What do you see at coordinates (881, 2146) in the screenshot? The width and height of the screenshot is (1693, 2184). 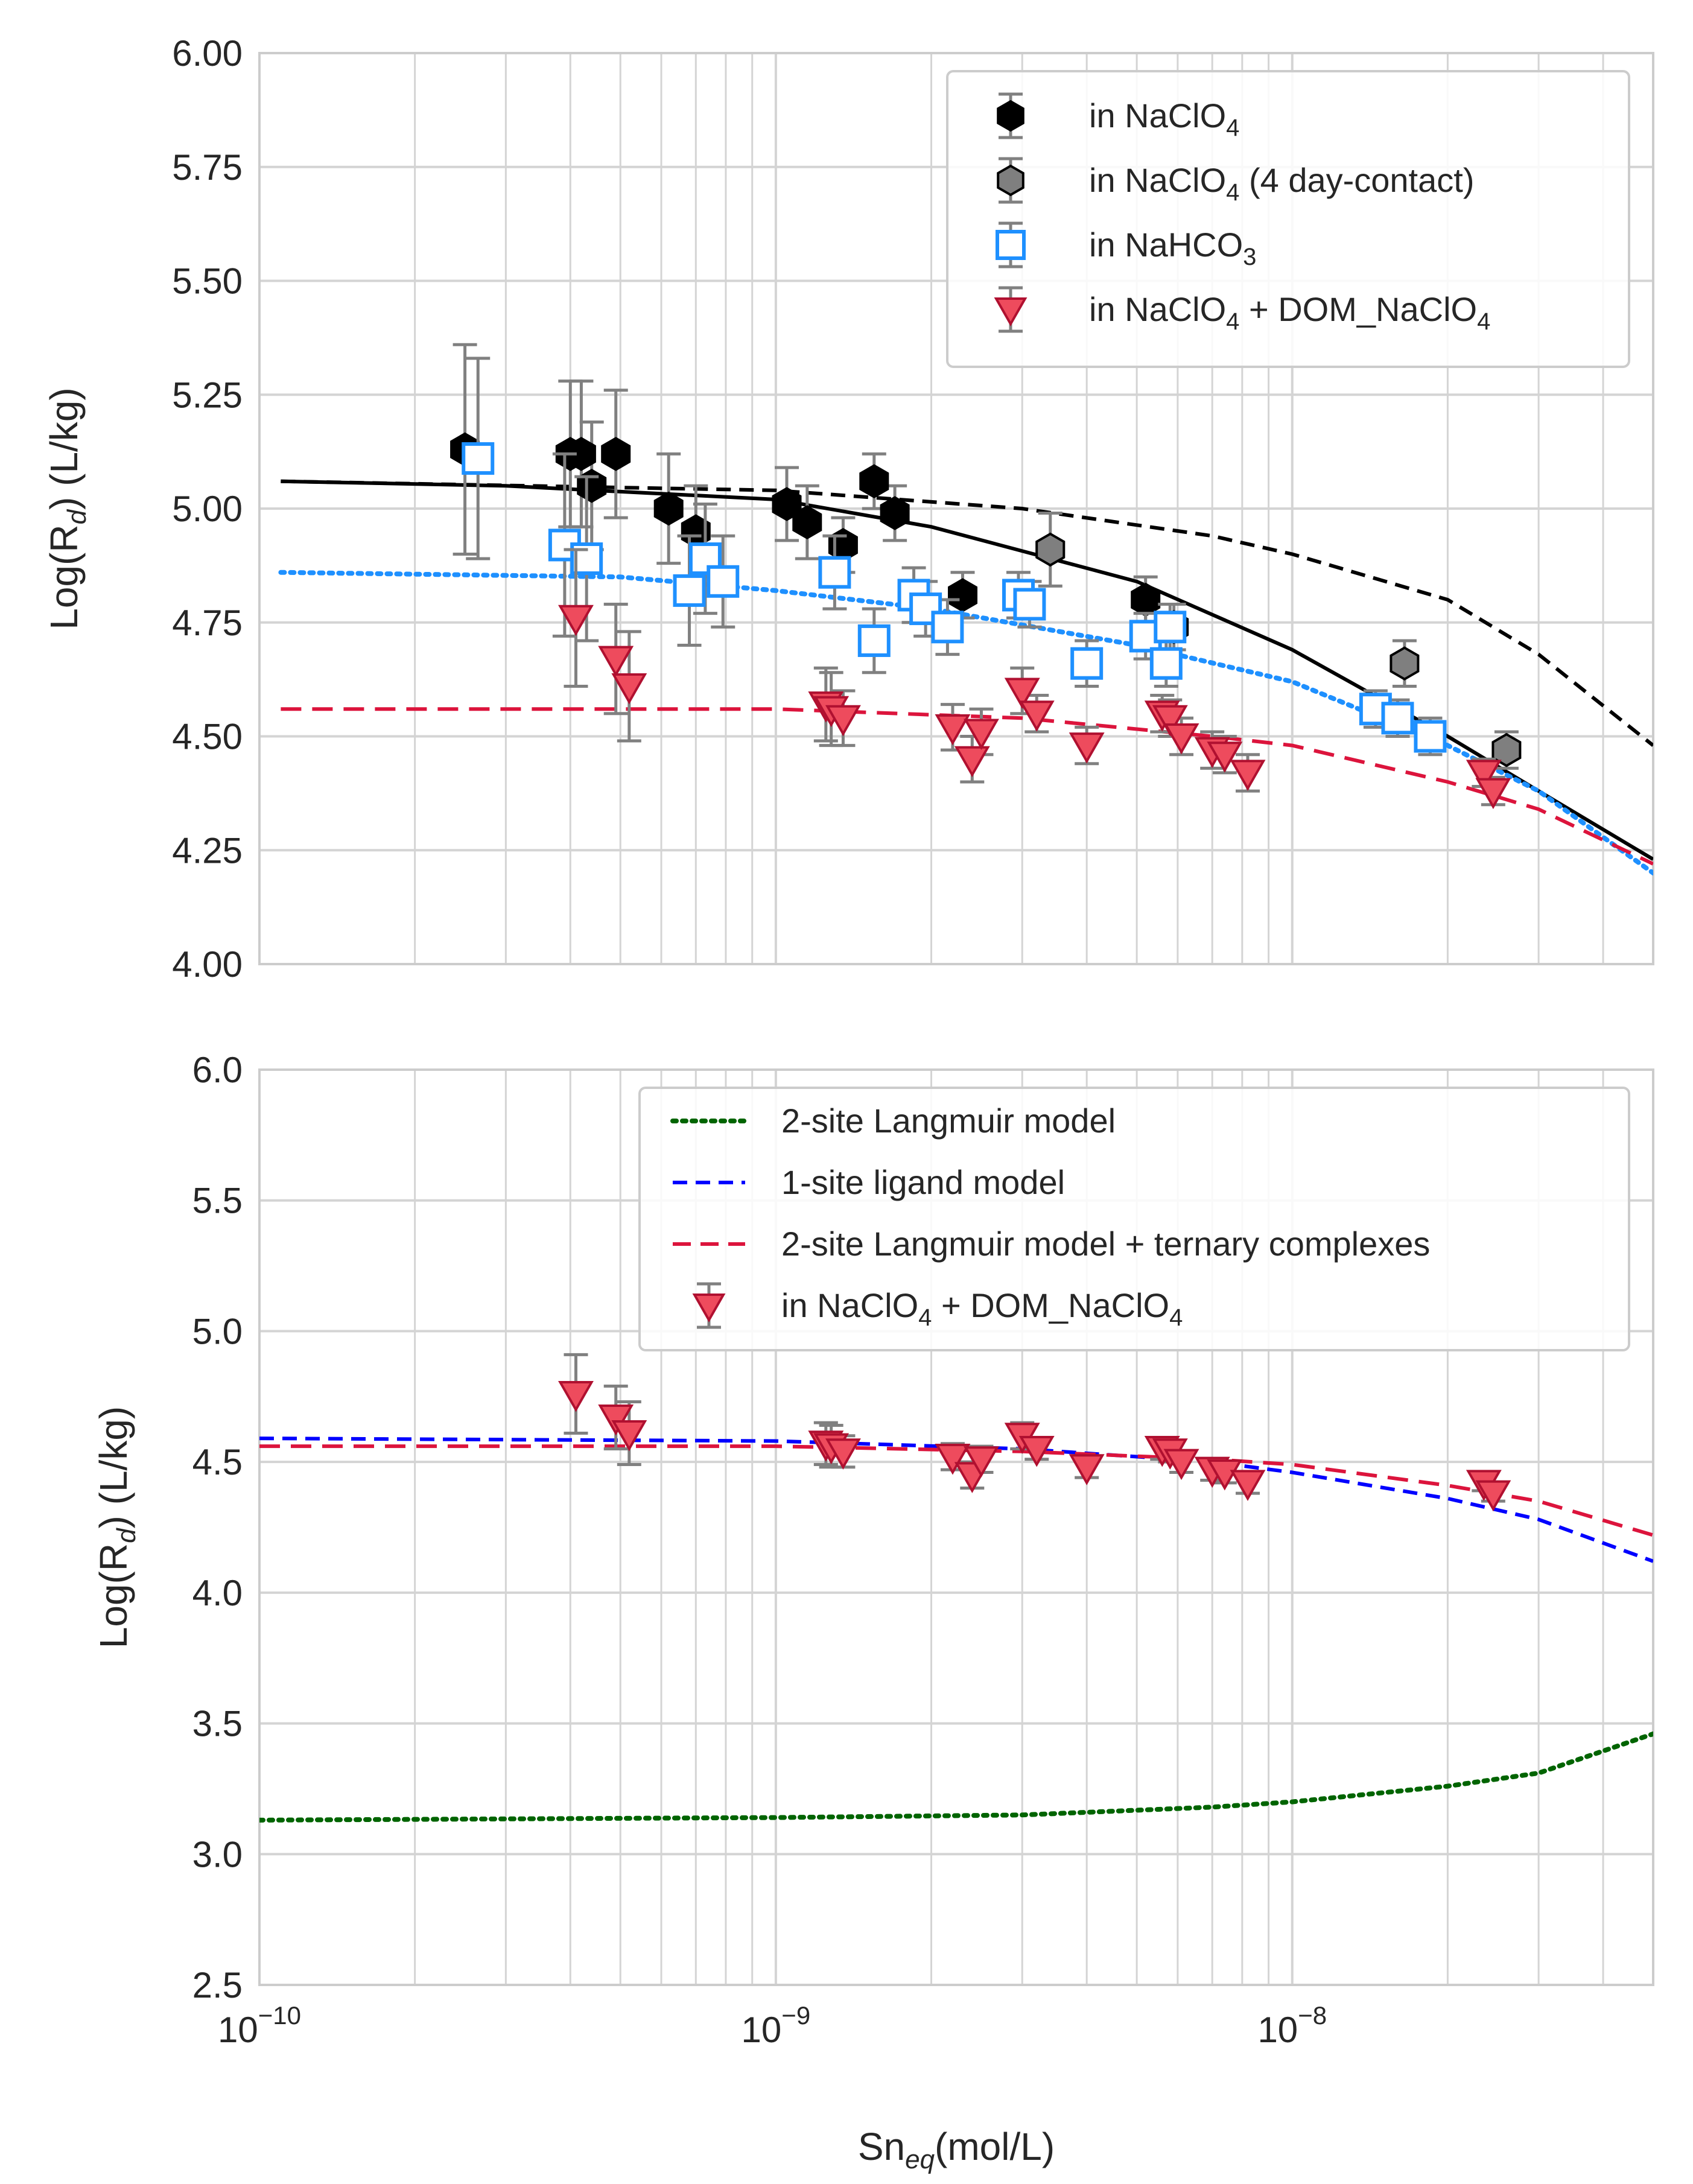 I see `x-axis-title-main: Sn` at bounding box center [881, 2146].